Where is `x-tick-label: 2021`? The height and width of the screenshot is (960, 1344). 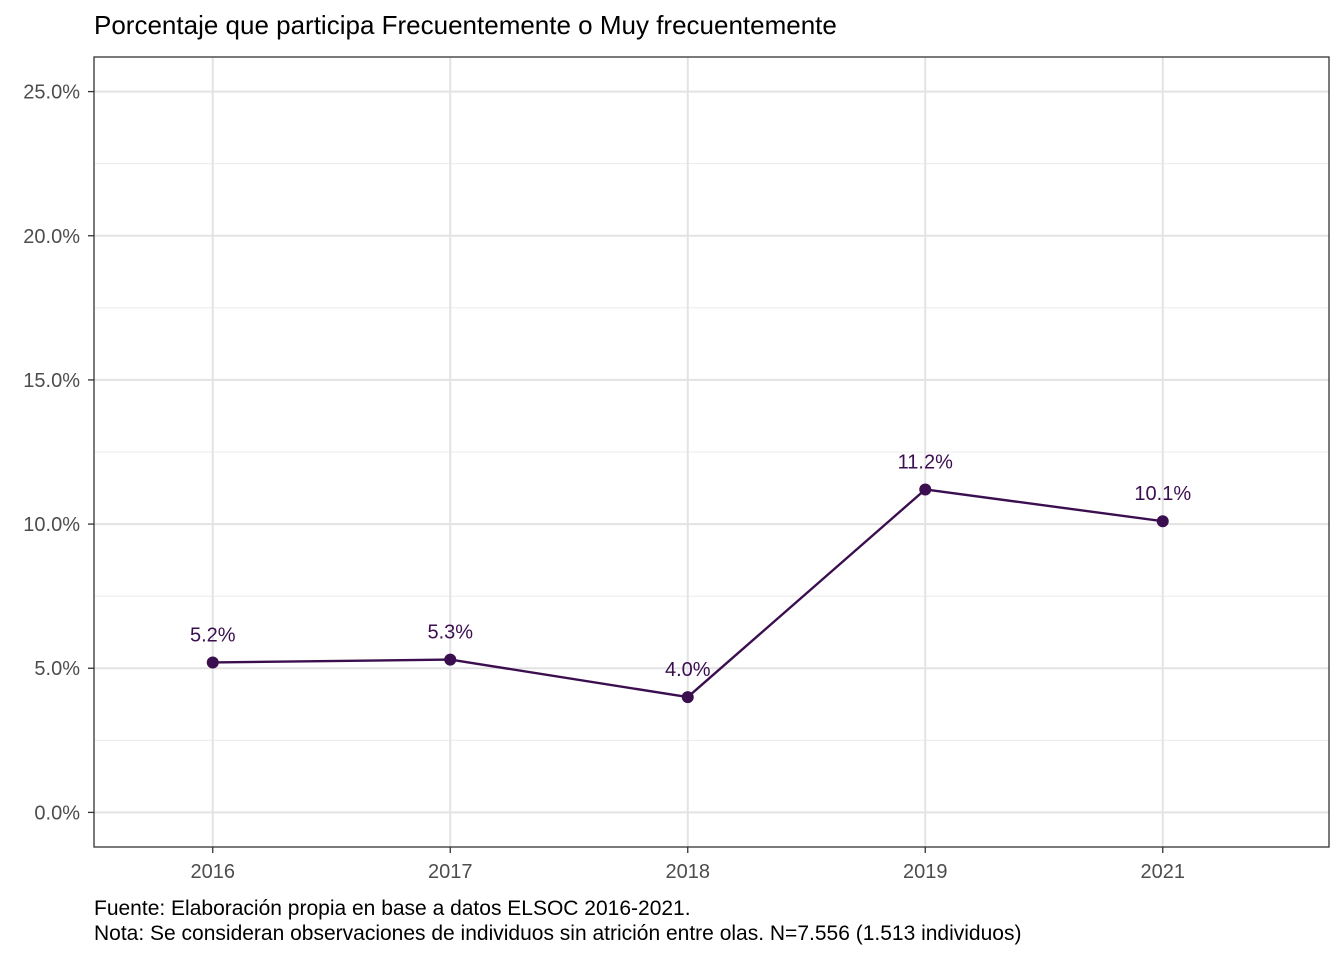
x-tick-label: 2021 is located at coordinates (1163, 872).